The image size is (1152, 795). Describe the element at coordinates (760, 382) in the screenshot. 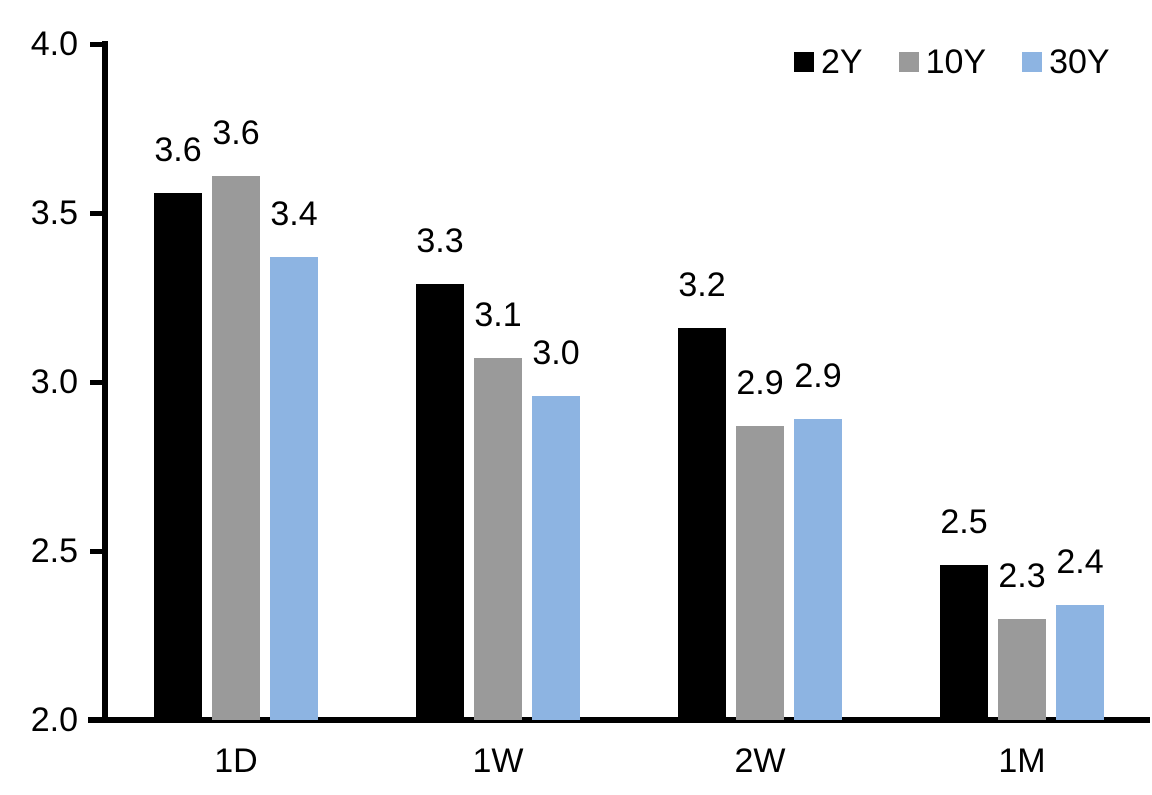

I see `bar-label-10y-2w: 2.9` at that location.